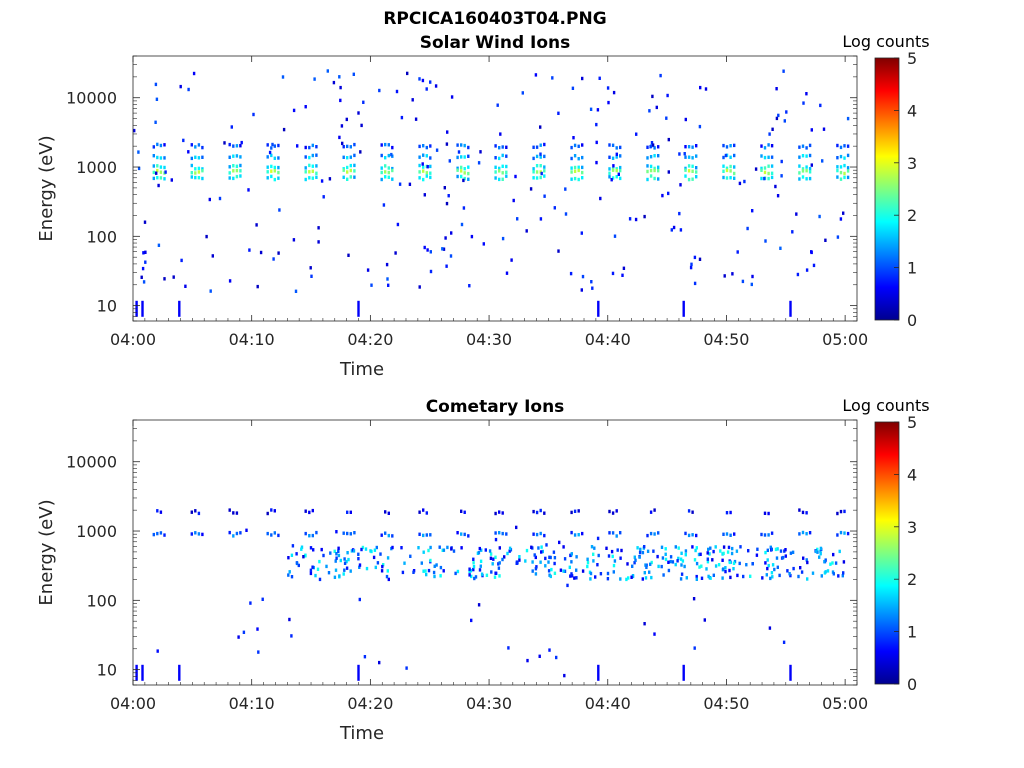 This screenshot has height=768, width=1024. What do you see at coordinates (912, 684) in the screenshot?
I see `colorbar-tick-label: 0` at bounding box center [912, 684].